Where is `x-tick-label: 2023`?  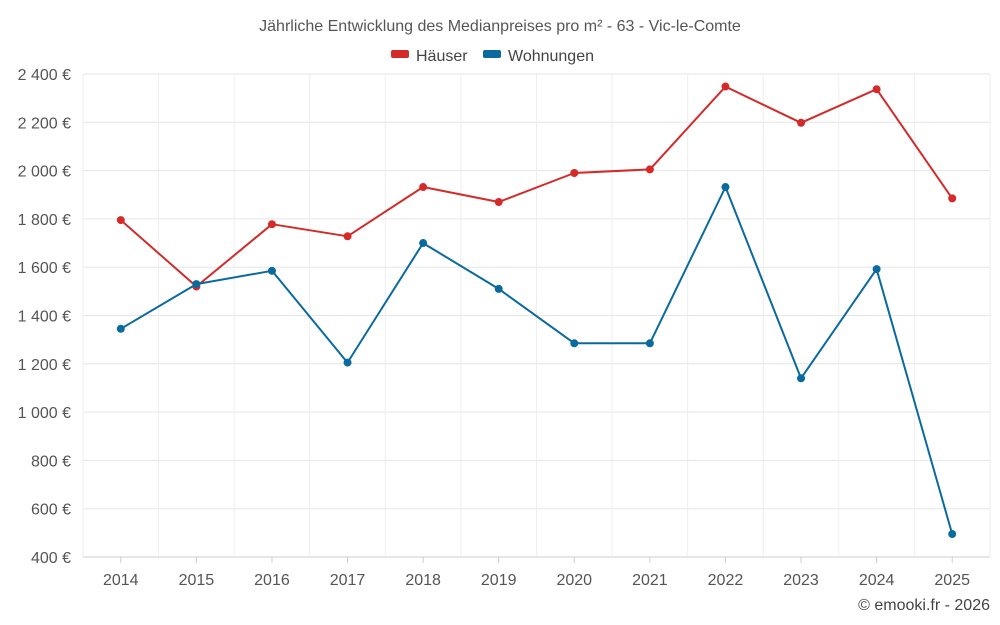 x-tick-label: 2023 is located at coordinates (801, 580).